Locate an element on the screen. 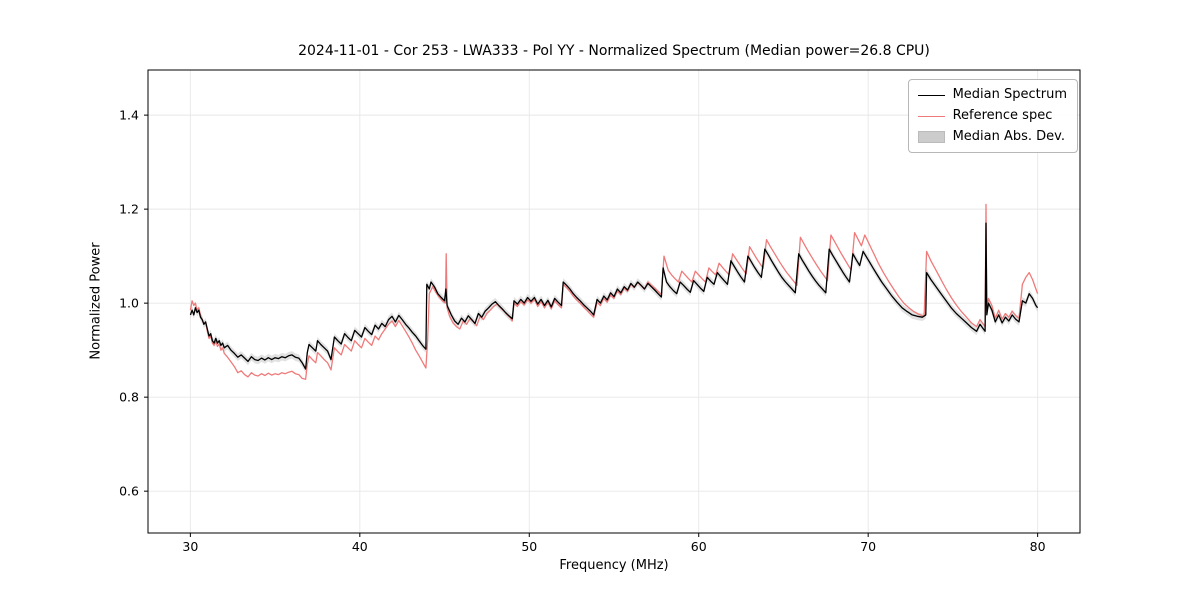 This screenshot has height=600, width=1200. x-tick-label: 80 is located at coordinates (1038, 546).